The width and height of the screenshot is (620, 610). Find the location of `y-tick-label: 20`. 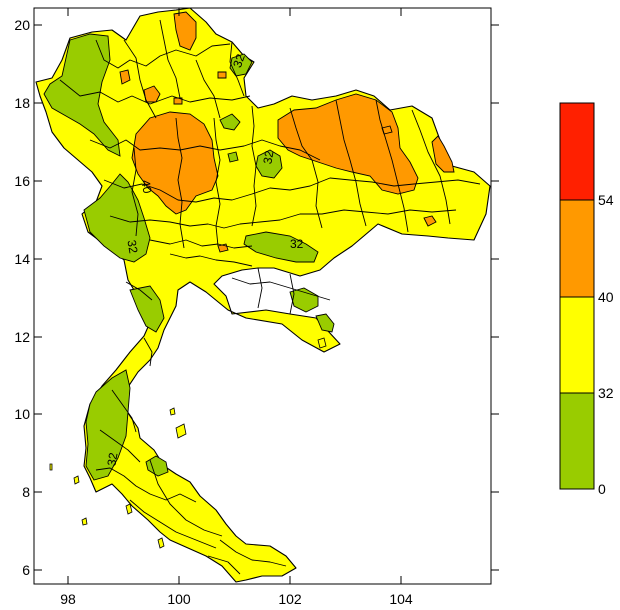

y-tick-label: 20 is located at coordinates (22, 25).